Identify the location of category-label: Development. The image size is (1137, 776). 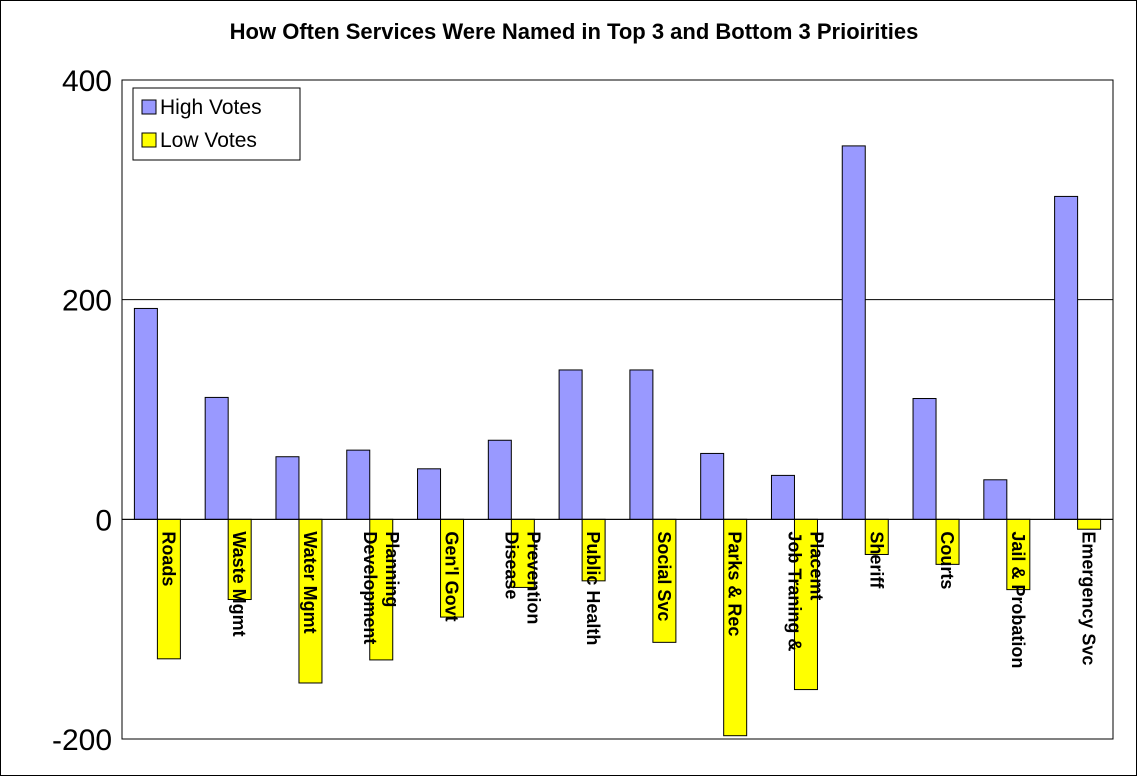
(370, 587).